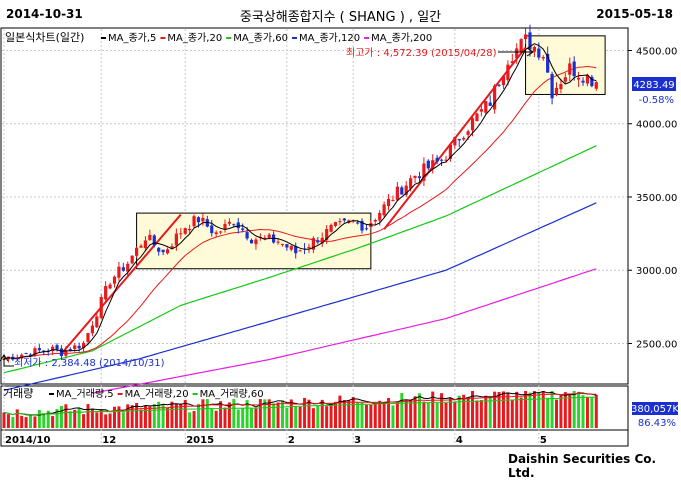 This screenshot has height=480, width=681. What do you see at coordinates (530, 52) in the screenshot?
I see `high-pointer-arrow` at bounding box center [530, 52].